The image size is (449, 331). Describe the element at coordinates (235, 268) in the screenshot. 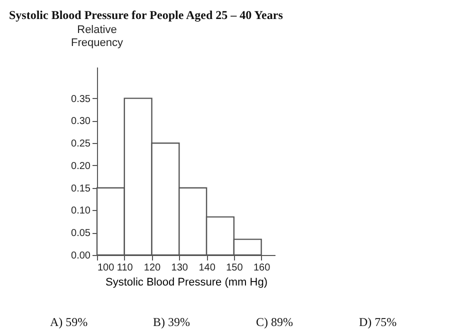

I see `x-tick-label: 150` at that location.